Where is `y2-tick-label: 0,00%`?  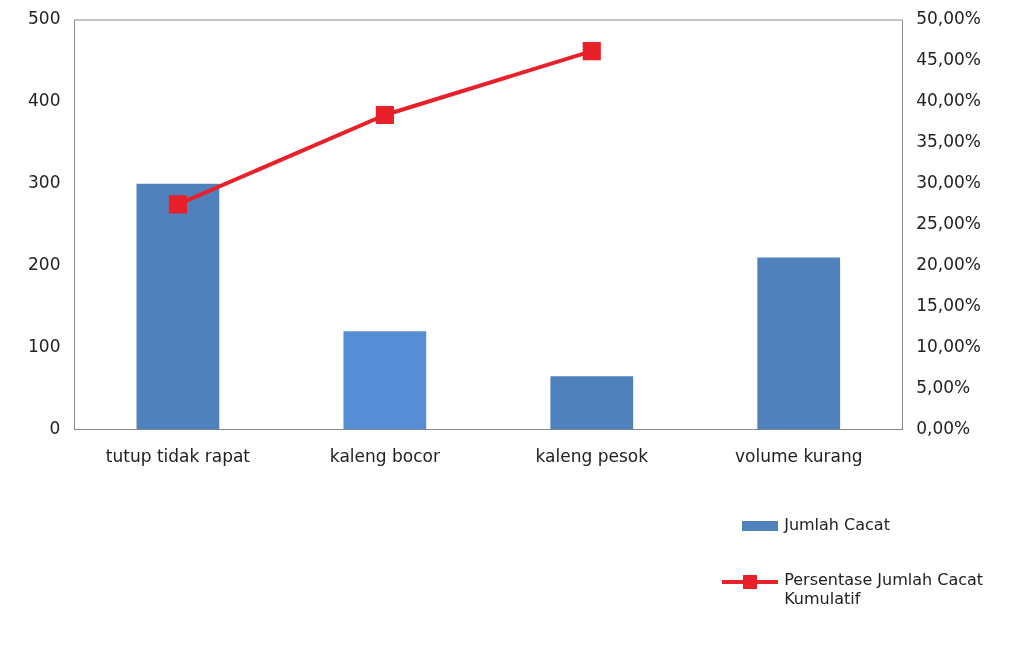
y2-tick-label: 0,00% is located at coordinates (943, 428).